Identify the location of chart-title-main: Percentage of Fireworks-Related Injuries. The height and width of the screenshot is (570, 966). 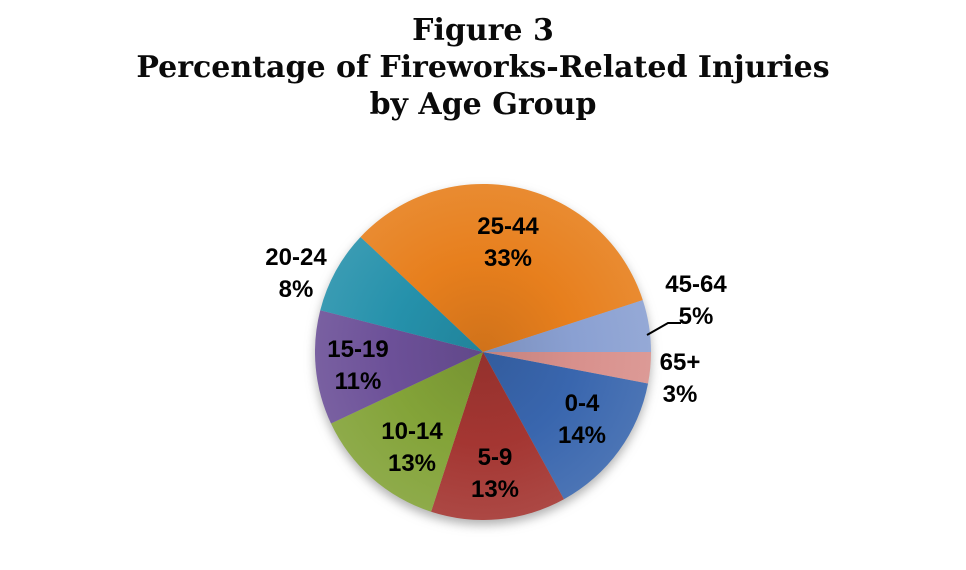
(483, 67).